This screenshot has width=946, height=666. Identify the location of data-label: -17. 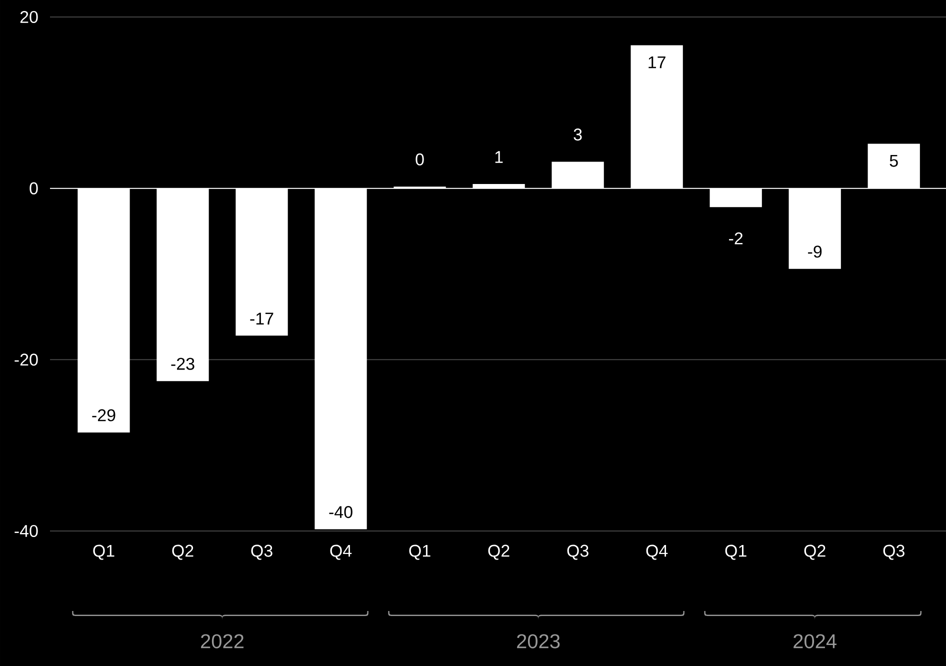
(262, 318).